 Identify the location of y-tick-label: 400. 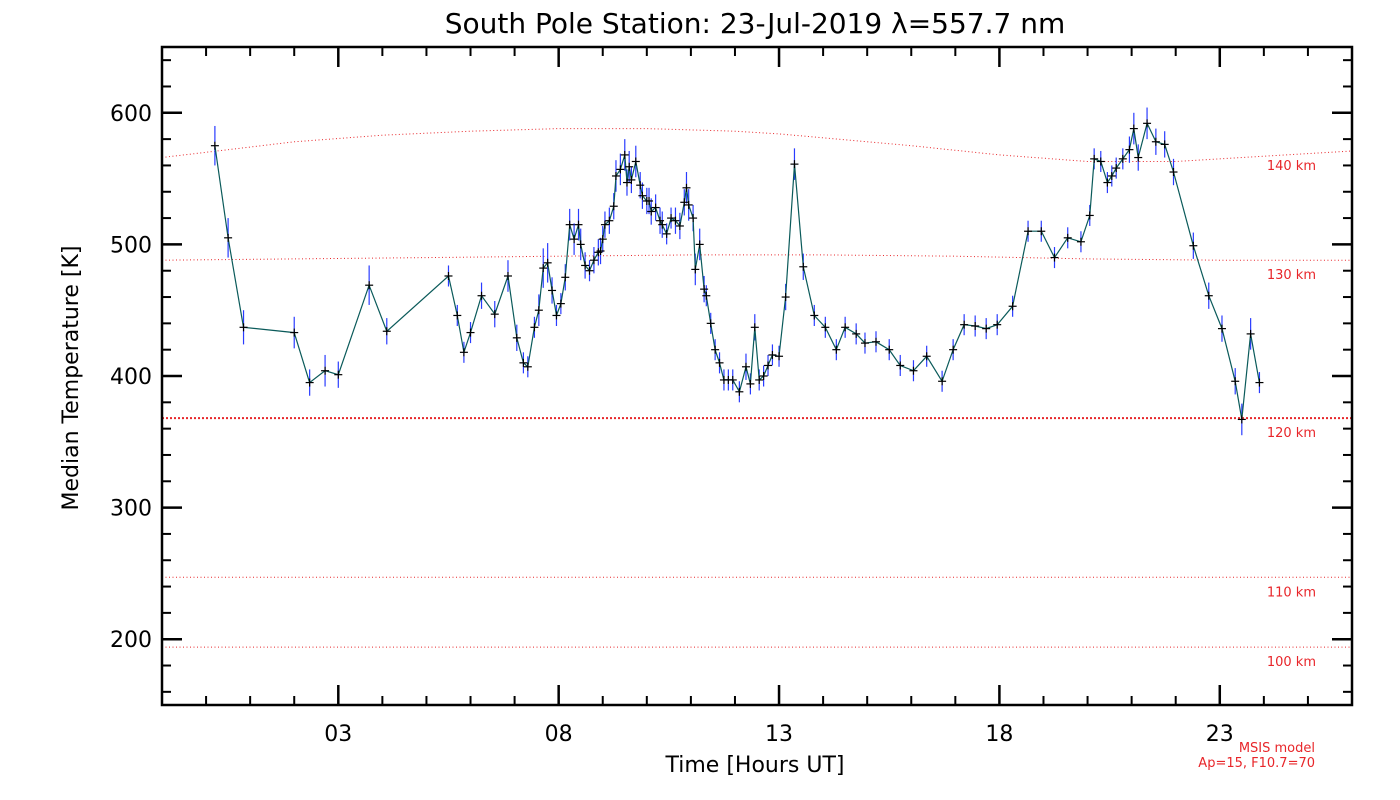
(131, 377).